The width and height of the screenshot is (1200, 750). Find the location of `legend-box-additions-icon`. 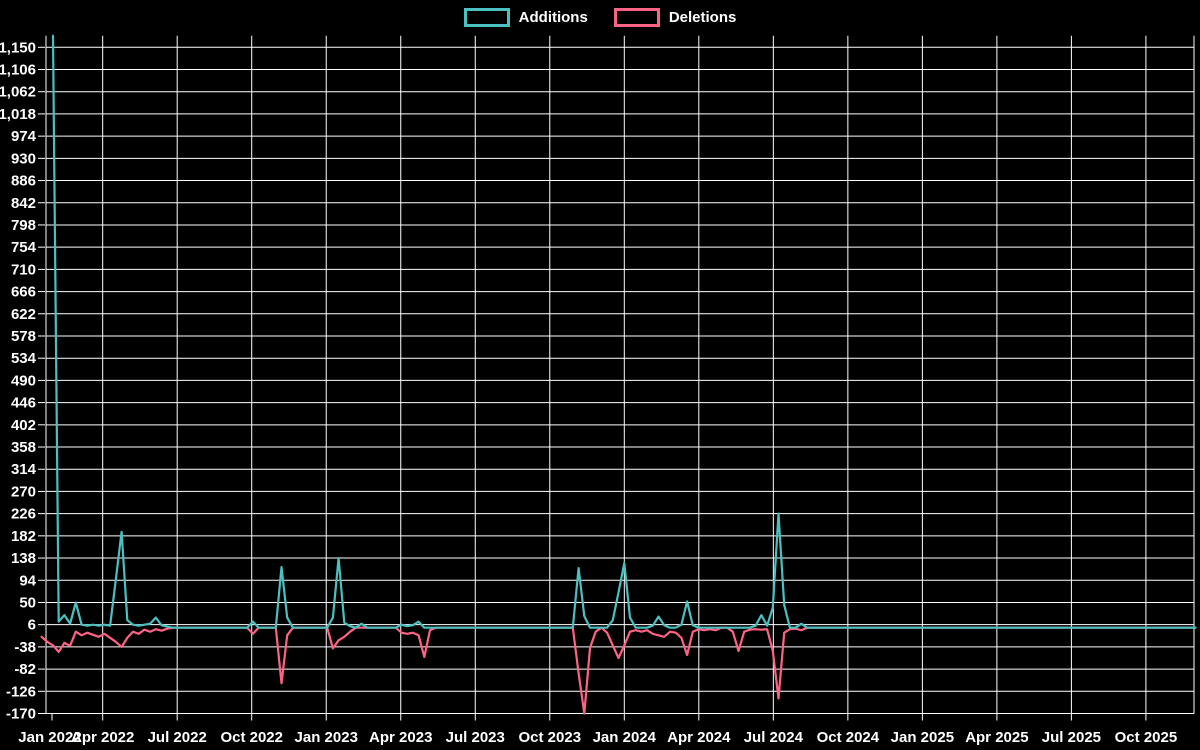

legend-box-additions-icon is located at coordinates (486, 17).